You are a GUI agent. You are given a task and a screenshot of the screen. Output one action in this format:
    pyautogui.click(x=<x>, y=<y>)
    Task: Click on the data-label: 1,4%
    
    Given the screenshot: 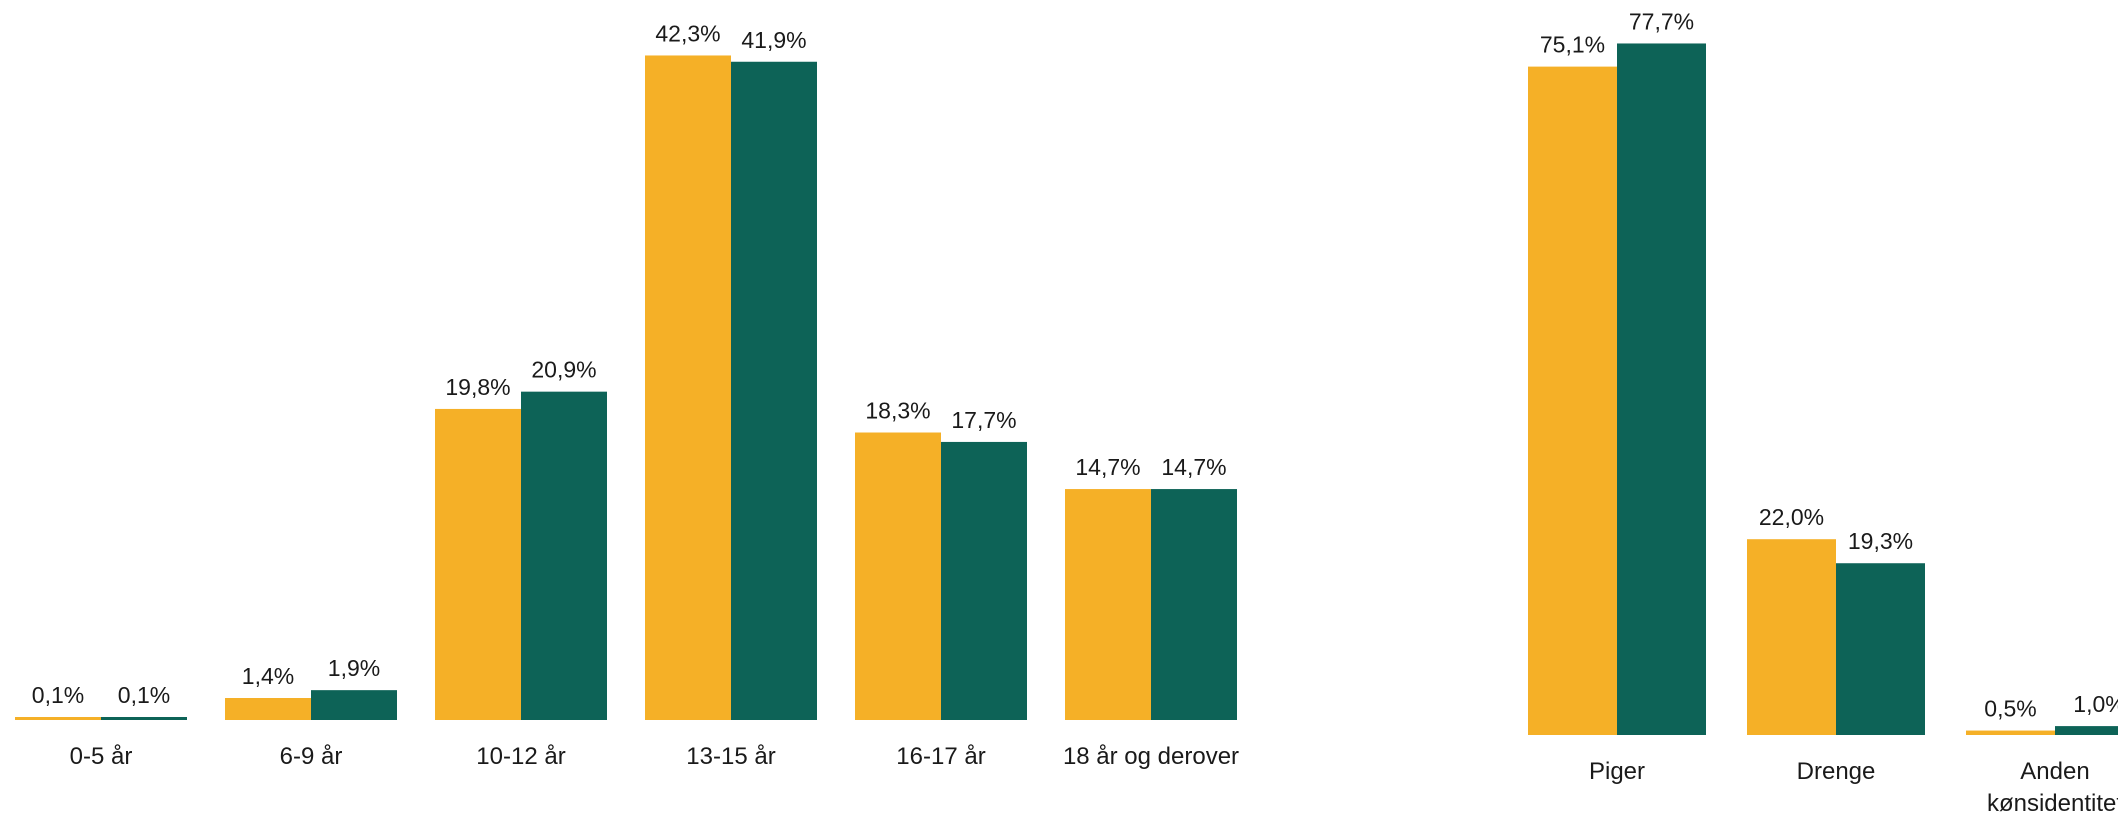 What is the action you would take?
    pyautogui.click(x=268, y=676)
    